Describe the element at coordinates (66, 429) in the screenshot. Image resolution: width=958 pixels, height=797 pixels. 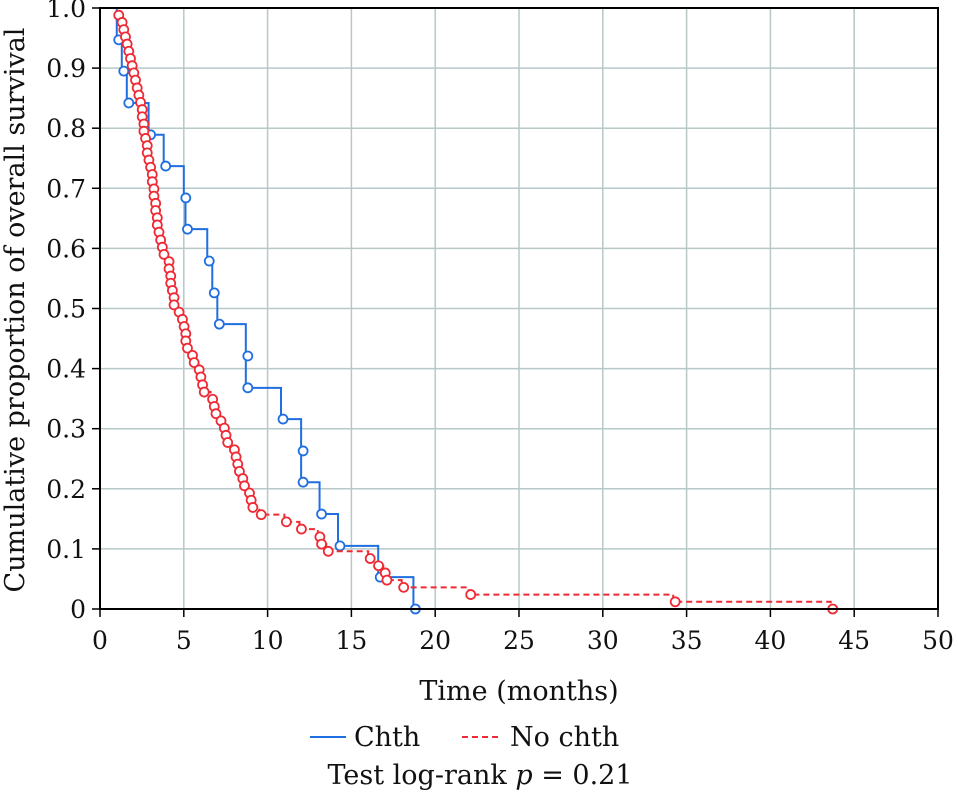
I see `y-tick-label: 0.3` at that location.